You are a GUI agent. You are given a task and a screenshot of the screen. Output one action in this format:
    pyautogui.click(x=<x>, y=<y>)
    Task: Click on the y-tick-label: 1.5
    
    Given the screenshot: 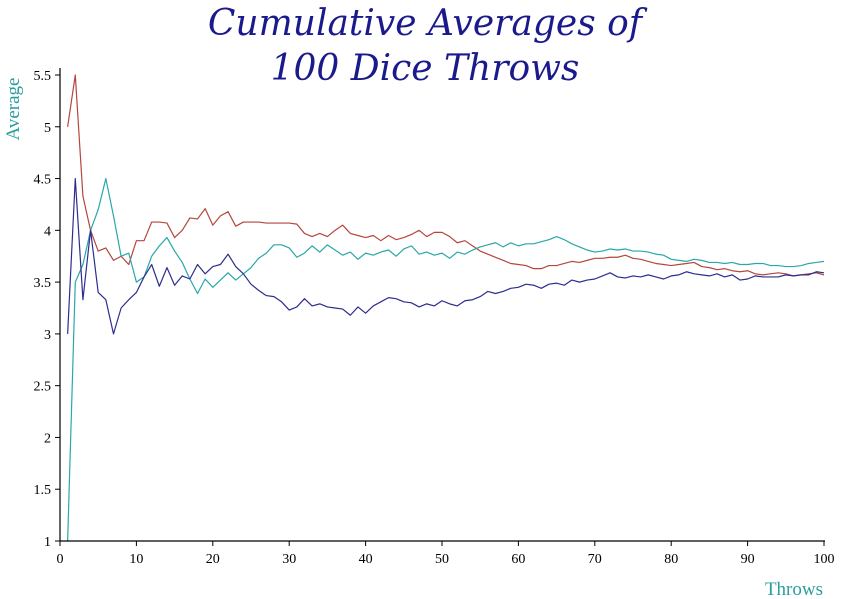 What is the action you would take?
    pyautogui.click(x=43, y=490)
    